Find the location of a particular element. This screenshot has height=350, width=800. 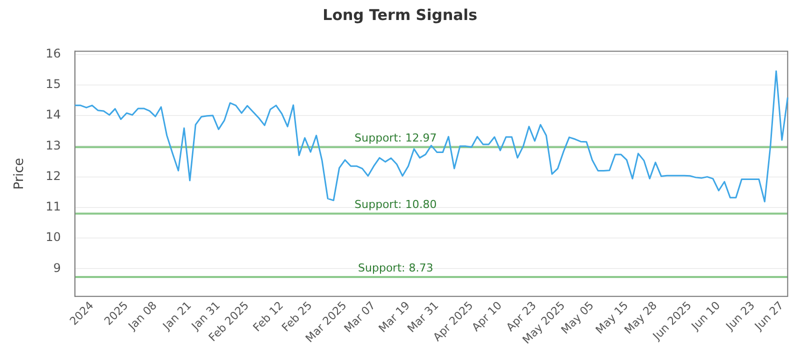

y-tick-label: 13 is located at coordinates (53, 145).